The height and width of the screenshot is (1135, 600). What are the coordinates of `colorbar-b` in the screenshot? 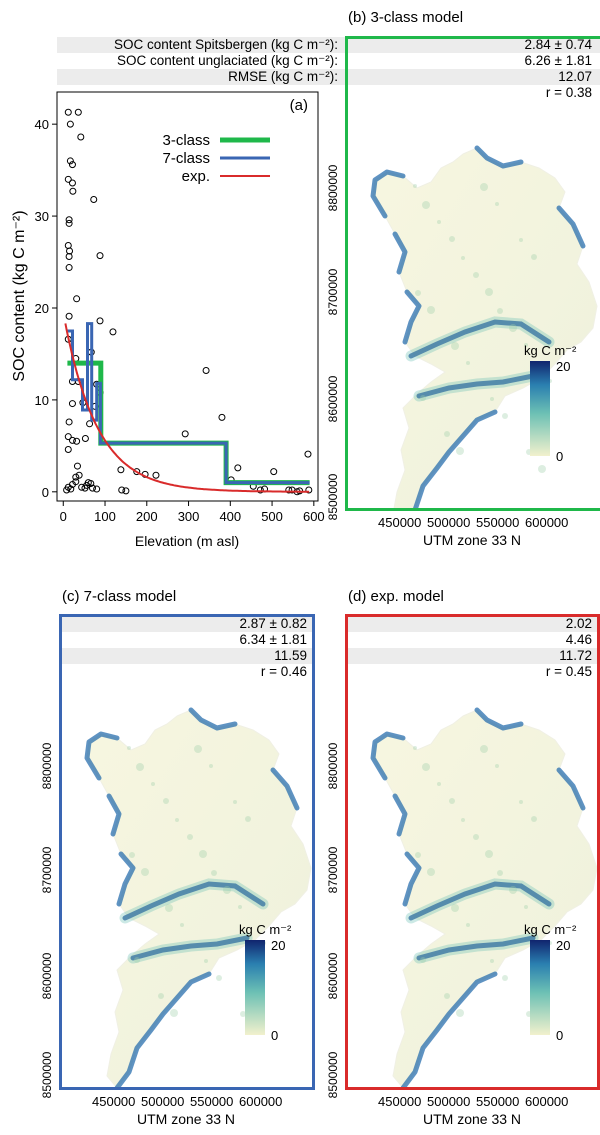 It's located at (540, 408).